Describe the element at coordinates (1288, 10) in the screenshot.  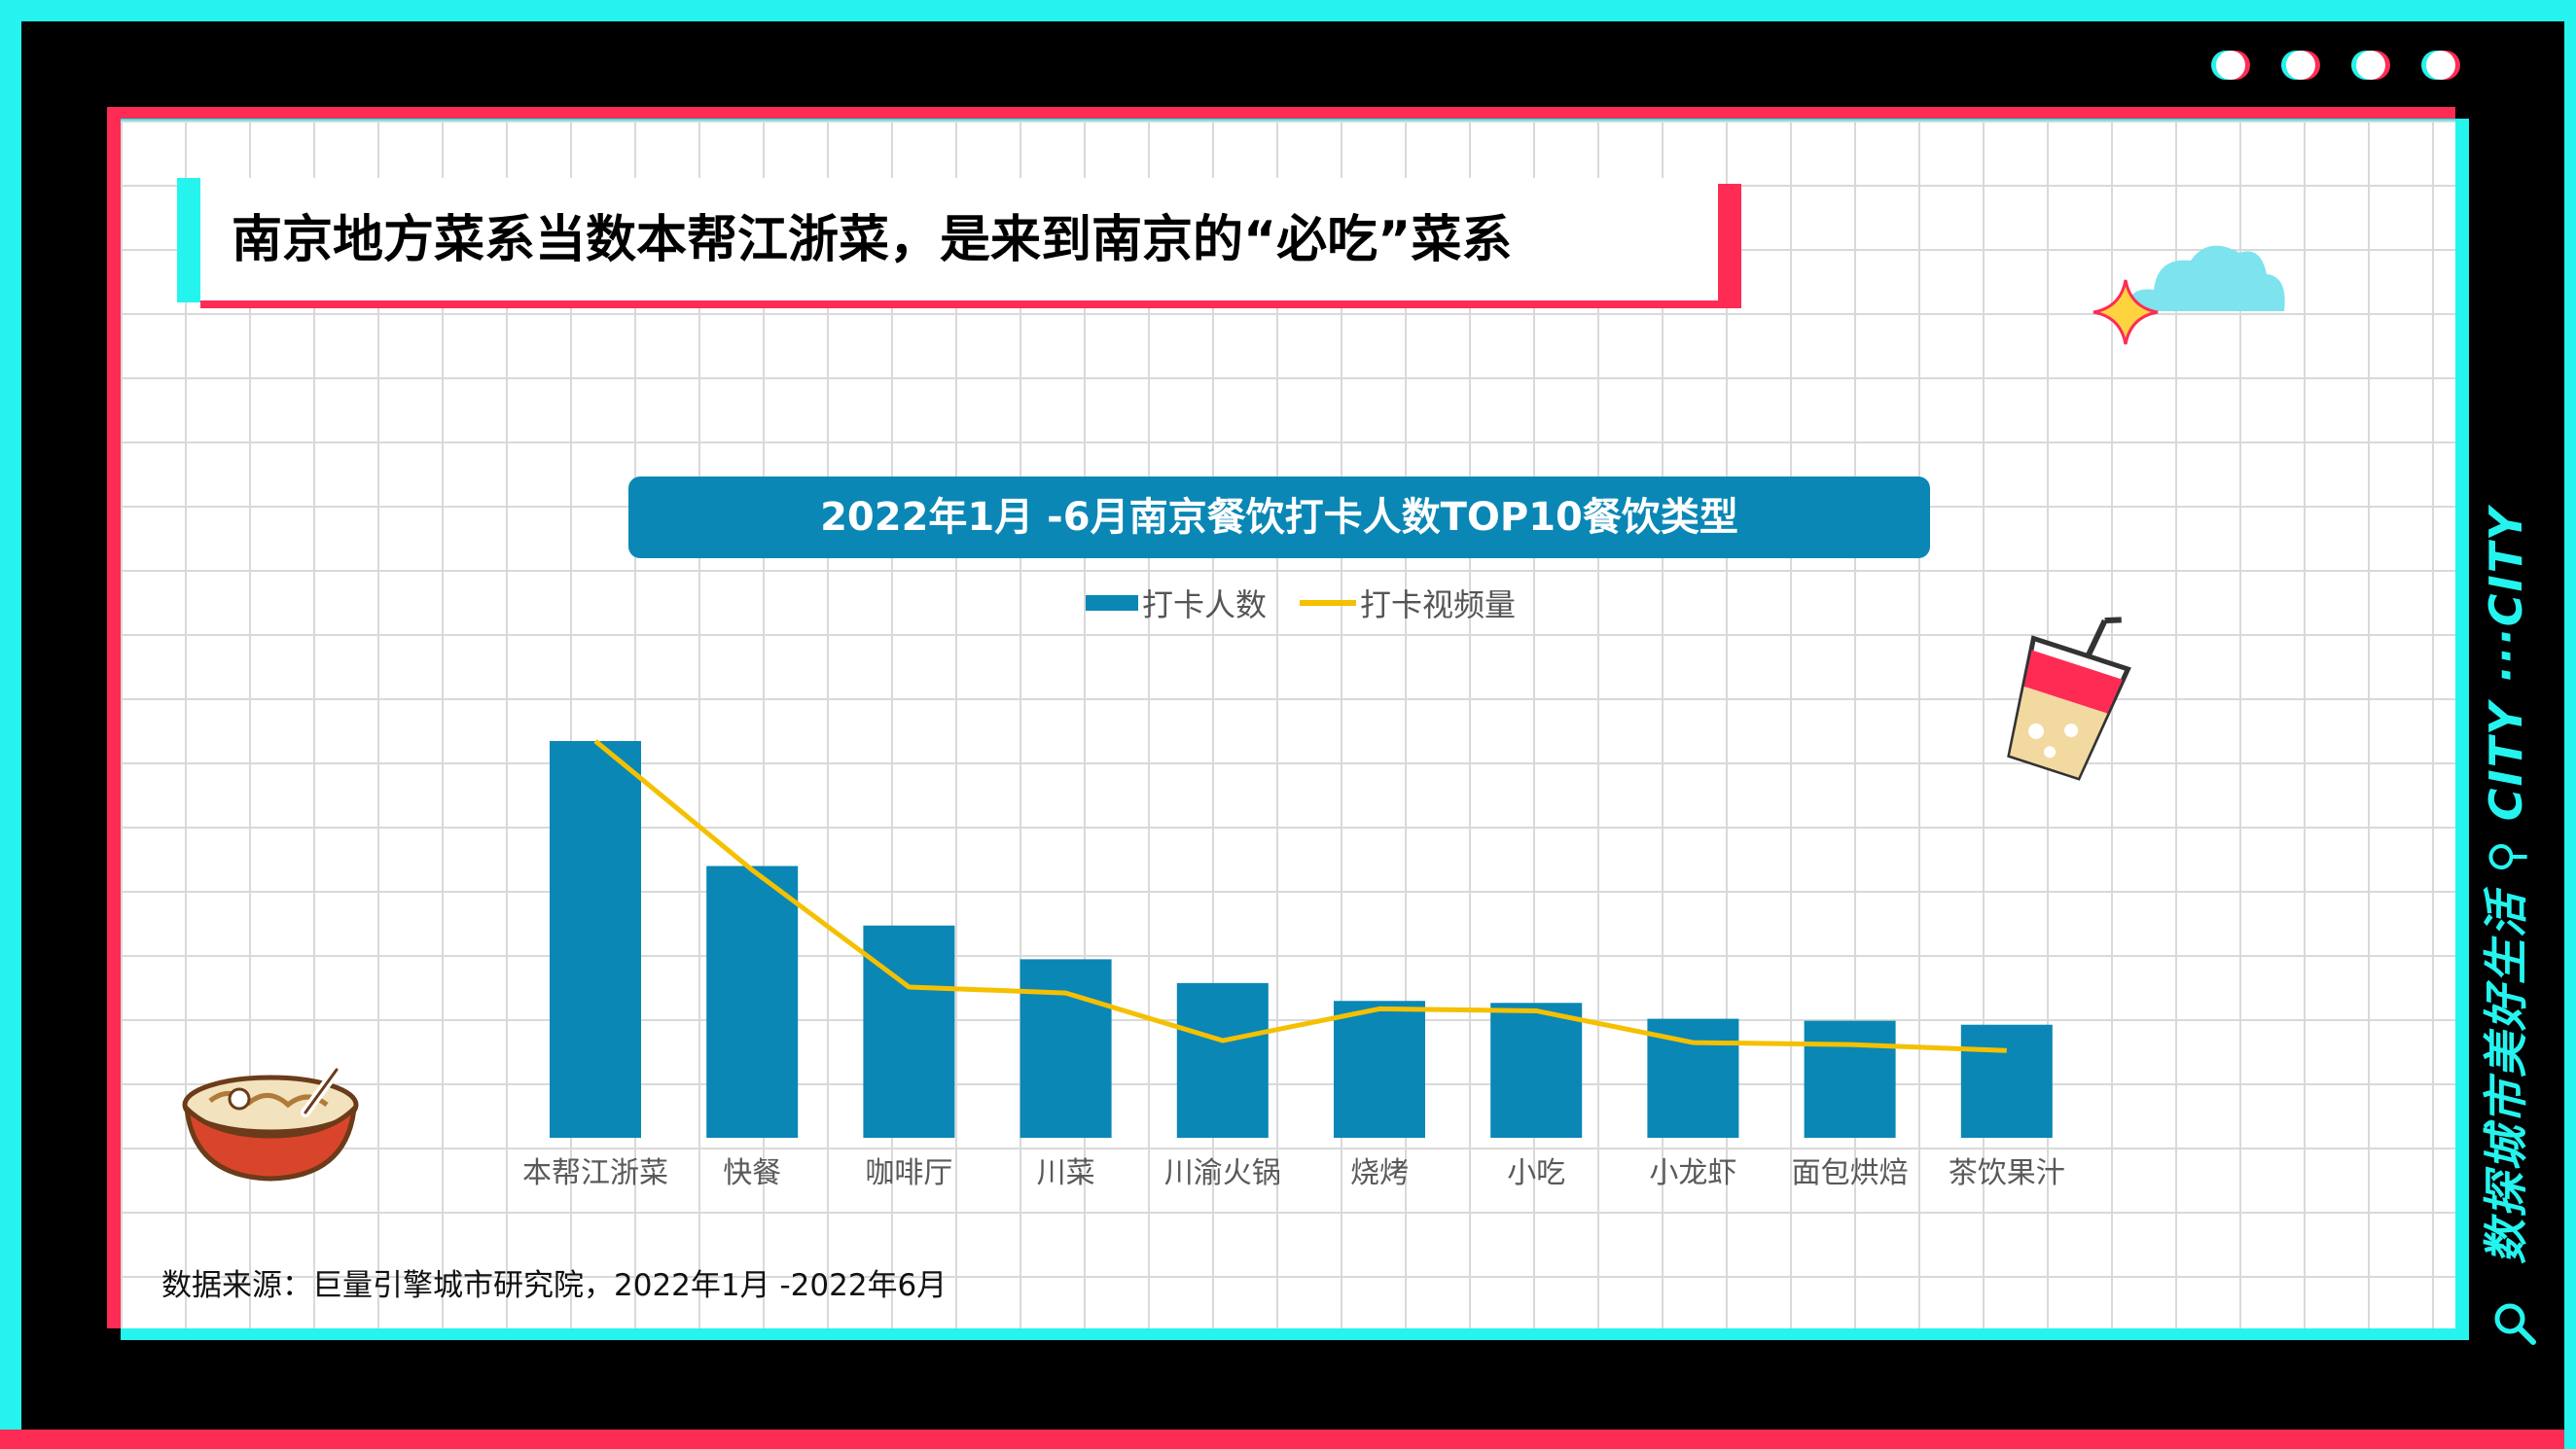
I see `frame-top-edge` at that location.